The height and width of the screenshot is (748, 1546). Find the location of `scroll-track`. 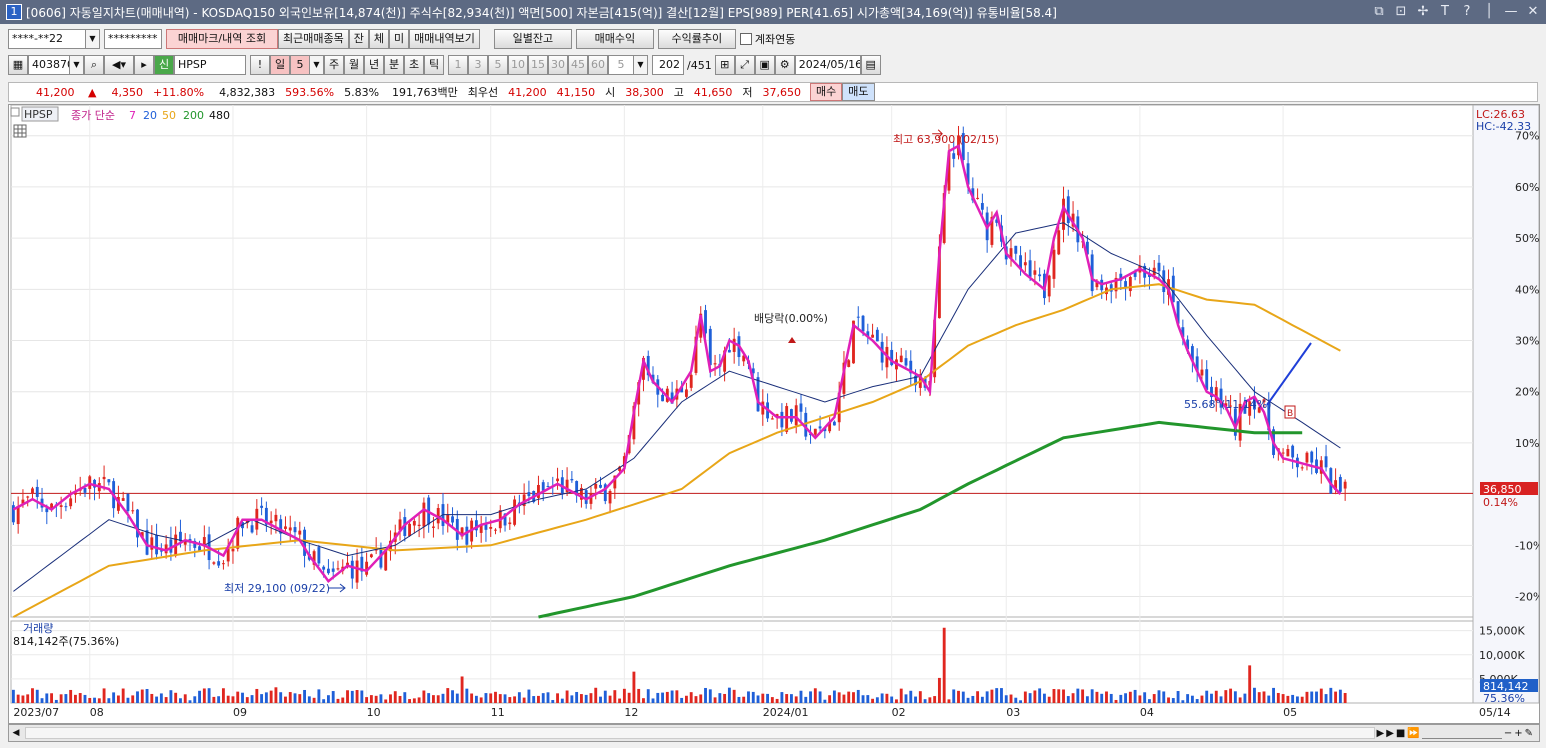

scroll-track is located at coordinates (700, 733).